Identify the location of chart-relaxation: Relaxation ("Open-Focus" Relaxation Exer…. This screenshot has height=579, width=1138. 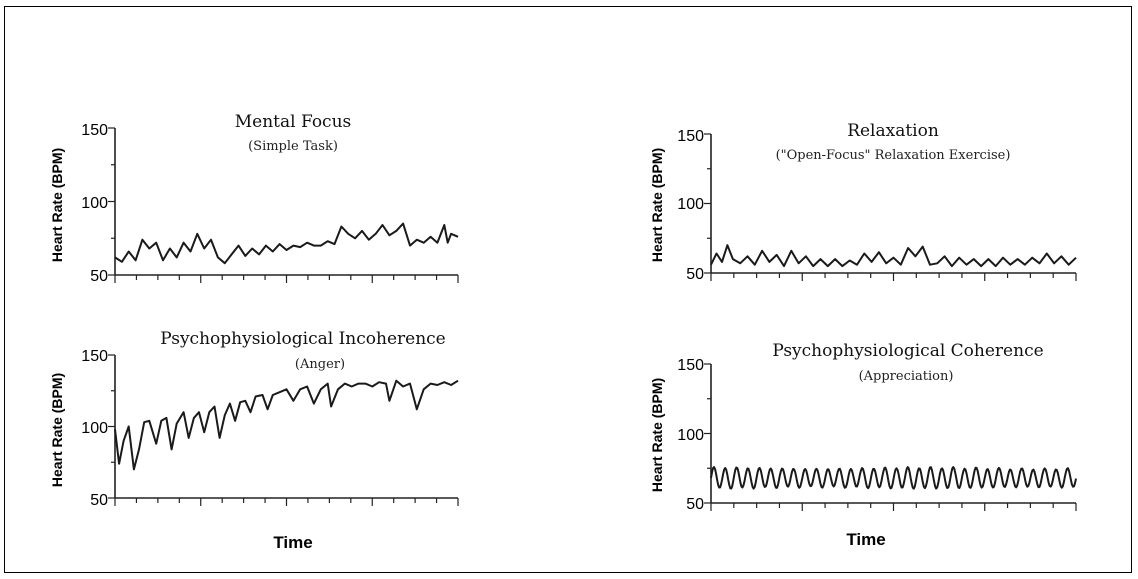
(863, 202).